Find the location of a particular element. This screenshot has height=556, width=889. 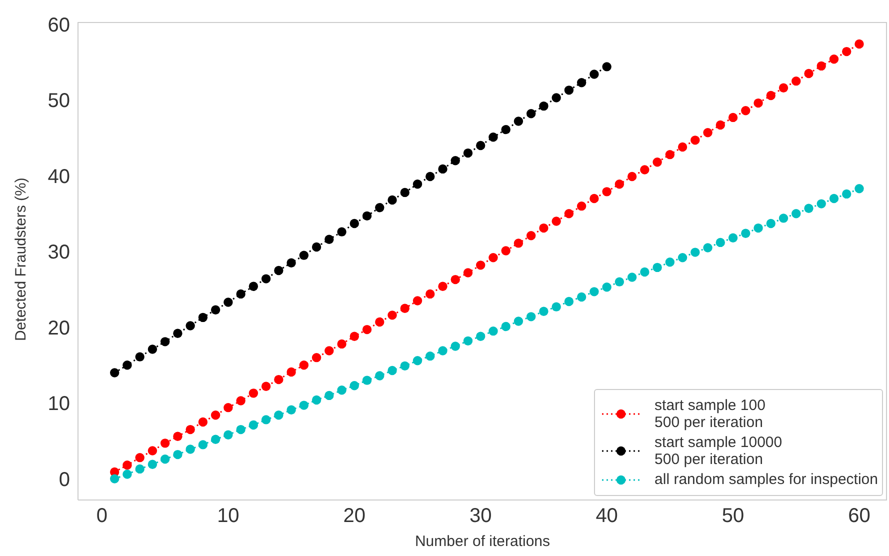

y-tick-label: 50 is located at coordinates (59, 101).